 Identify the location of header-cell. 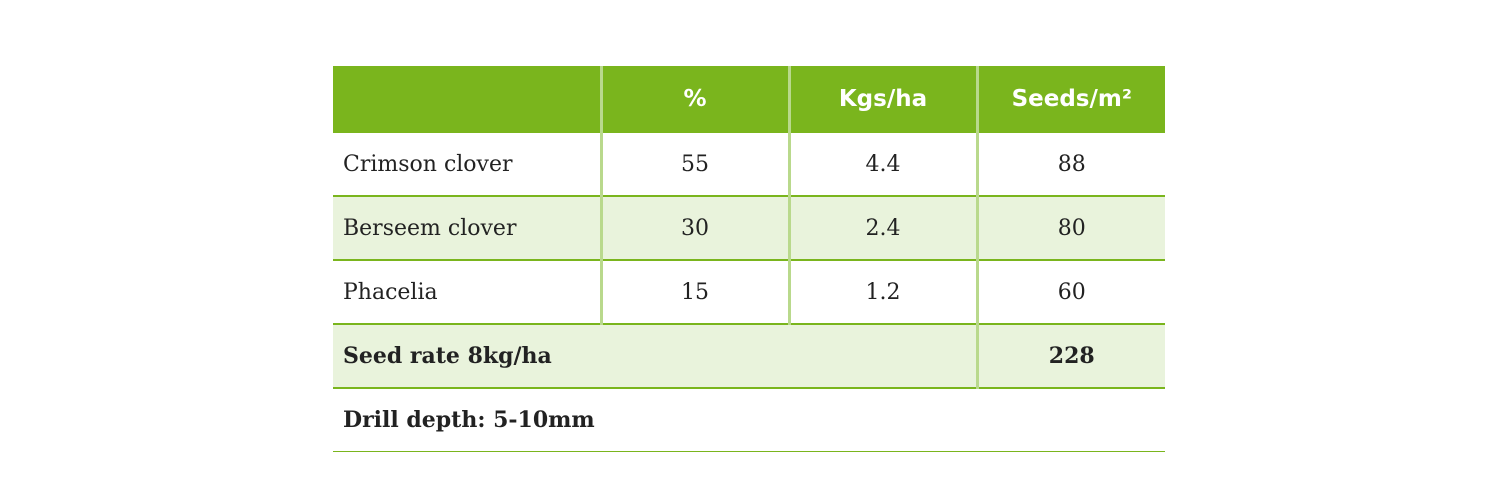
(467, 99).